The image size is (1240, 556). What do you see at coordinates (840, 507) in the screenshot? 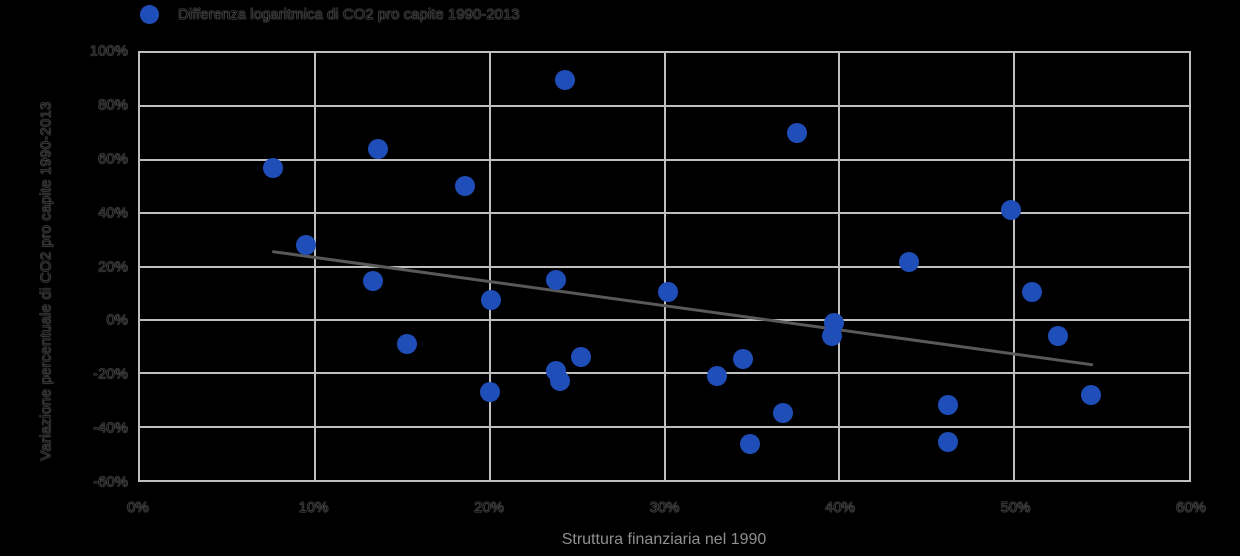
I see `x-tick-label: 40%` at bounding box center [840, 507].